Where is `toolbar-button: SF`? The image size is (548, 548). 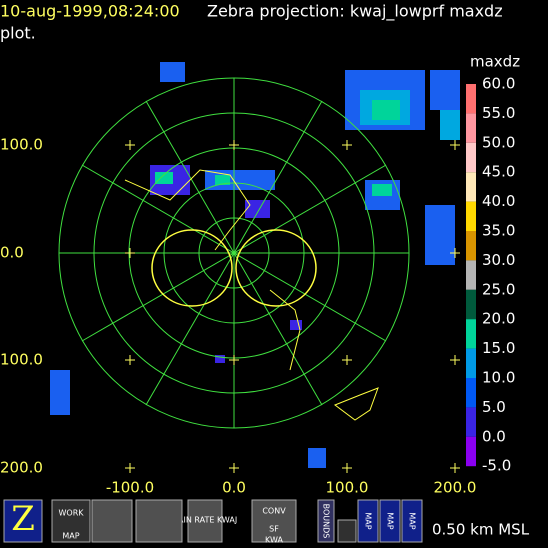 toolbar-button: SF is located at coordinates (274, 529).